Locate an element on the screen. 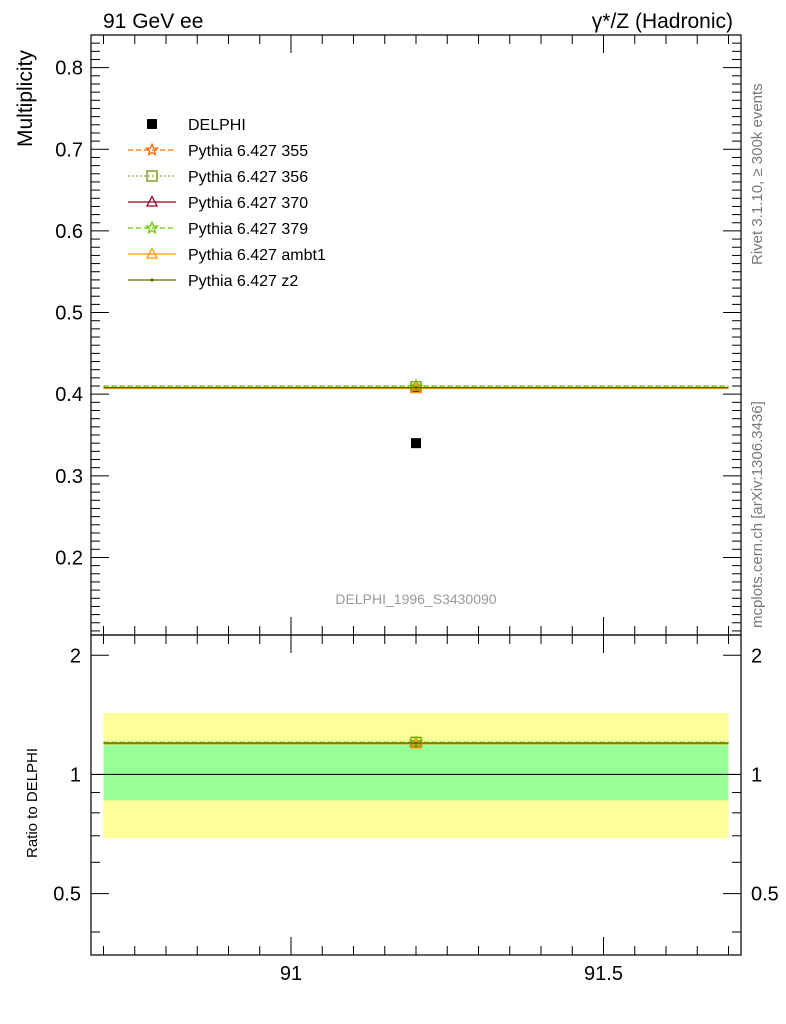  ratio-series-pythia-6-427-z2 is located at coordinates (416, 743).